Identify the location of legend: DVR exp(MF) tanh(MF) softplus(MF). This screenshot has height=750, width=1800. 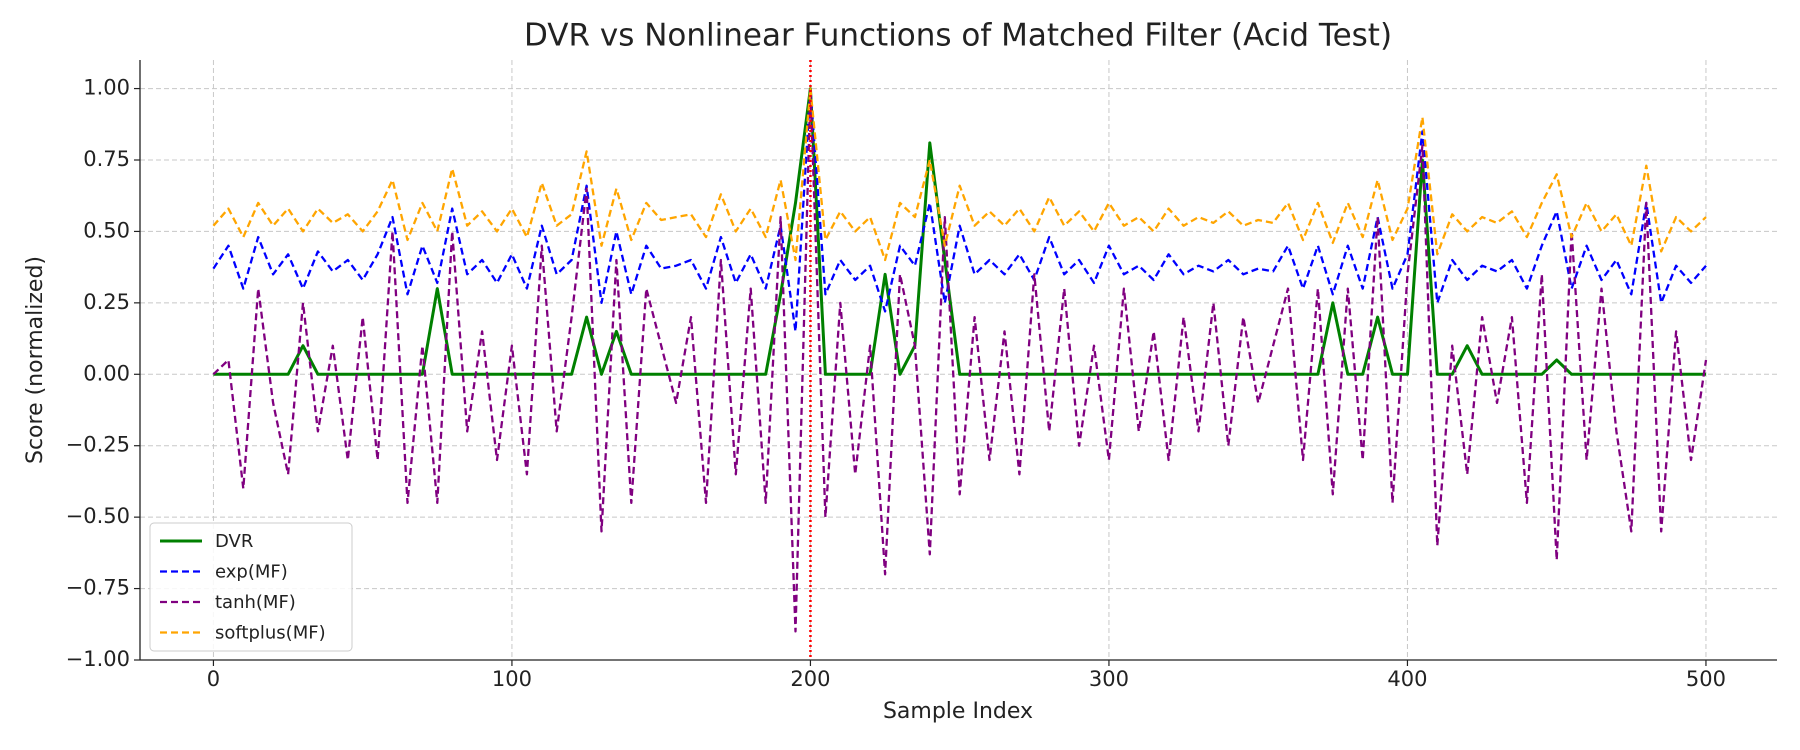
(251, 587).